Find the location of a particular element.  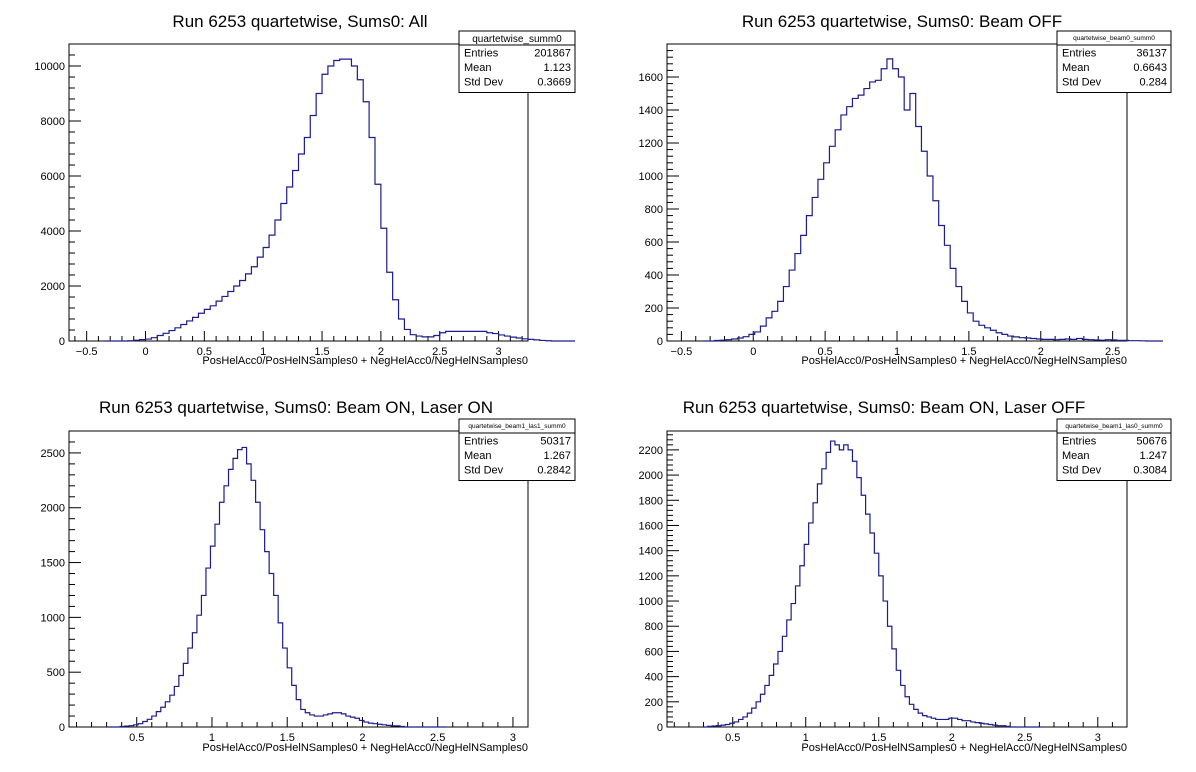

y-tick-label: 6000 is located at coordinates (53, 177).